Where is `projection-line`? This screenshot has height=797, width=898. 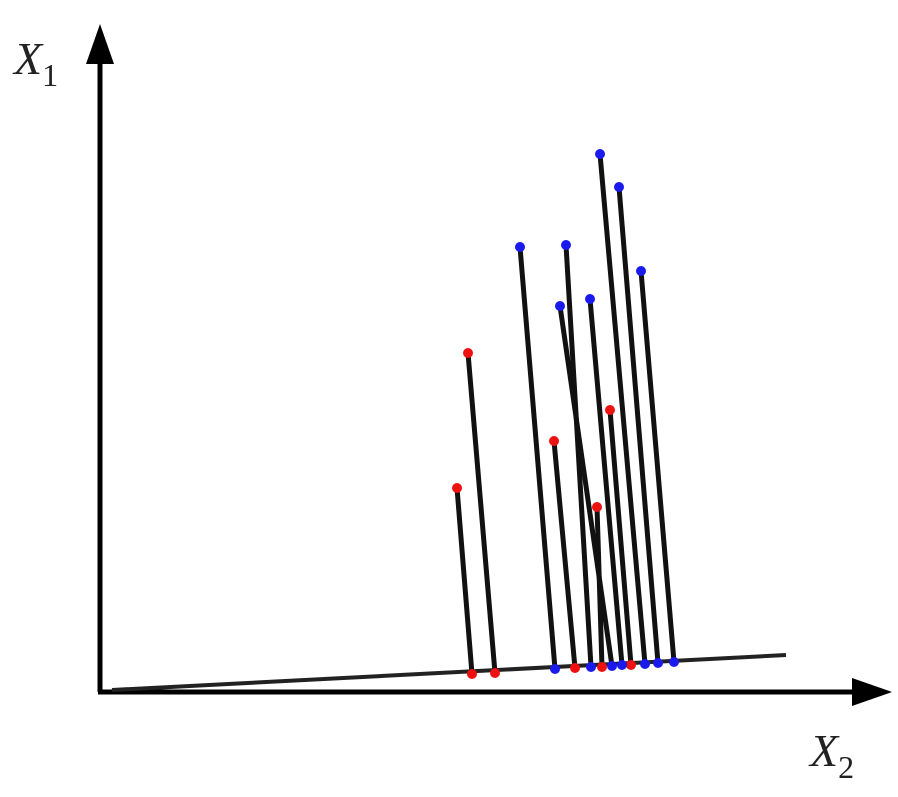 projection-line is located at coordinates (449, 672).